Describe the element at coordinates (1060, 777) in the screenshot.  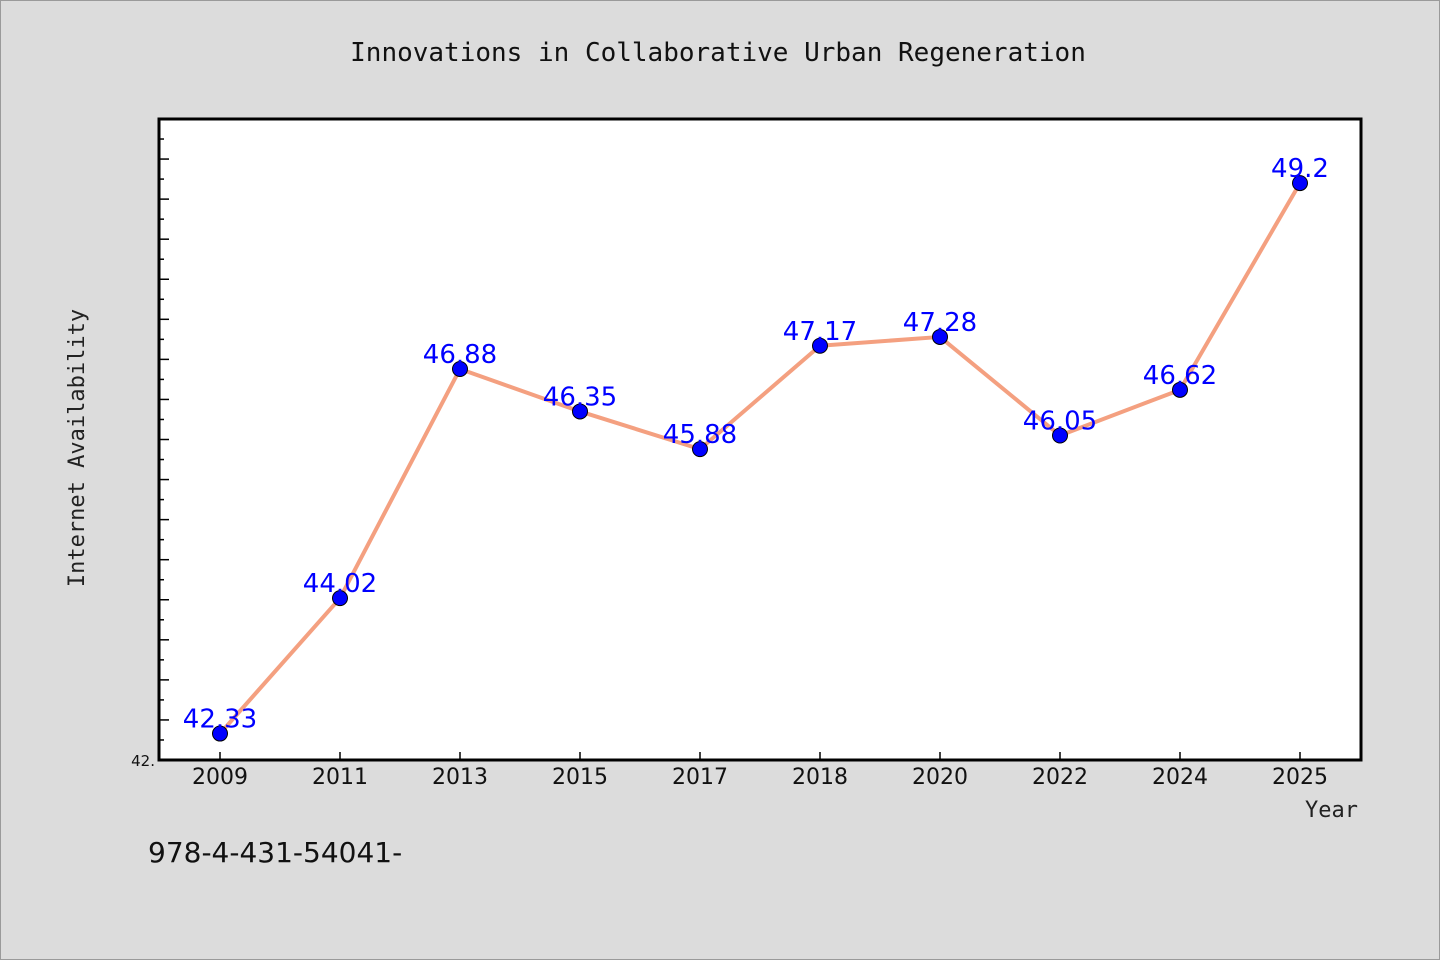
I see `x-tick-label: 2022` at that location.